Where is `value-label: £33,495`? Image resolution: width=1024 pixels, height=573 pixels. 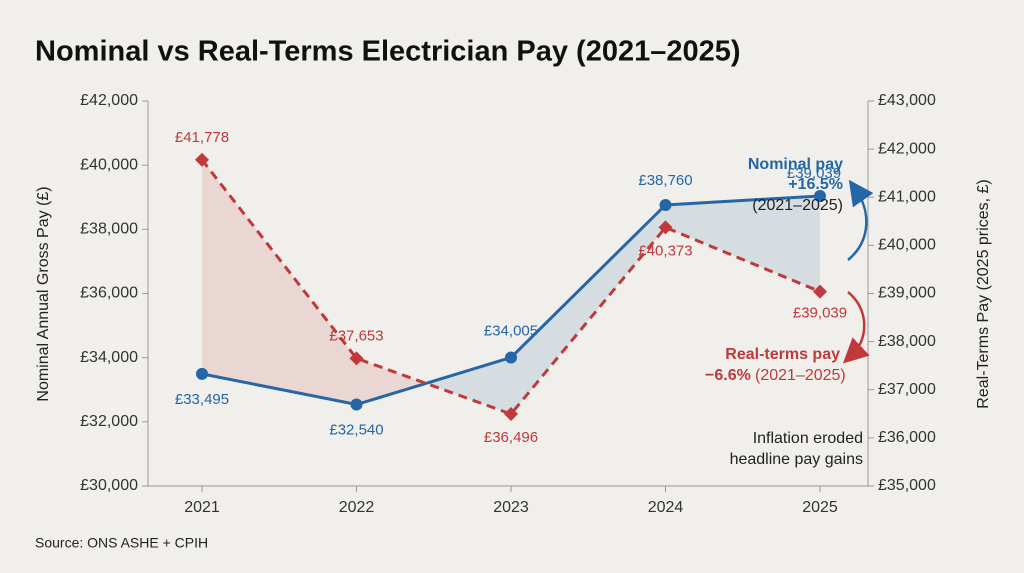
value-label: £33,495 is located at coordinates (202, 399).